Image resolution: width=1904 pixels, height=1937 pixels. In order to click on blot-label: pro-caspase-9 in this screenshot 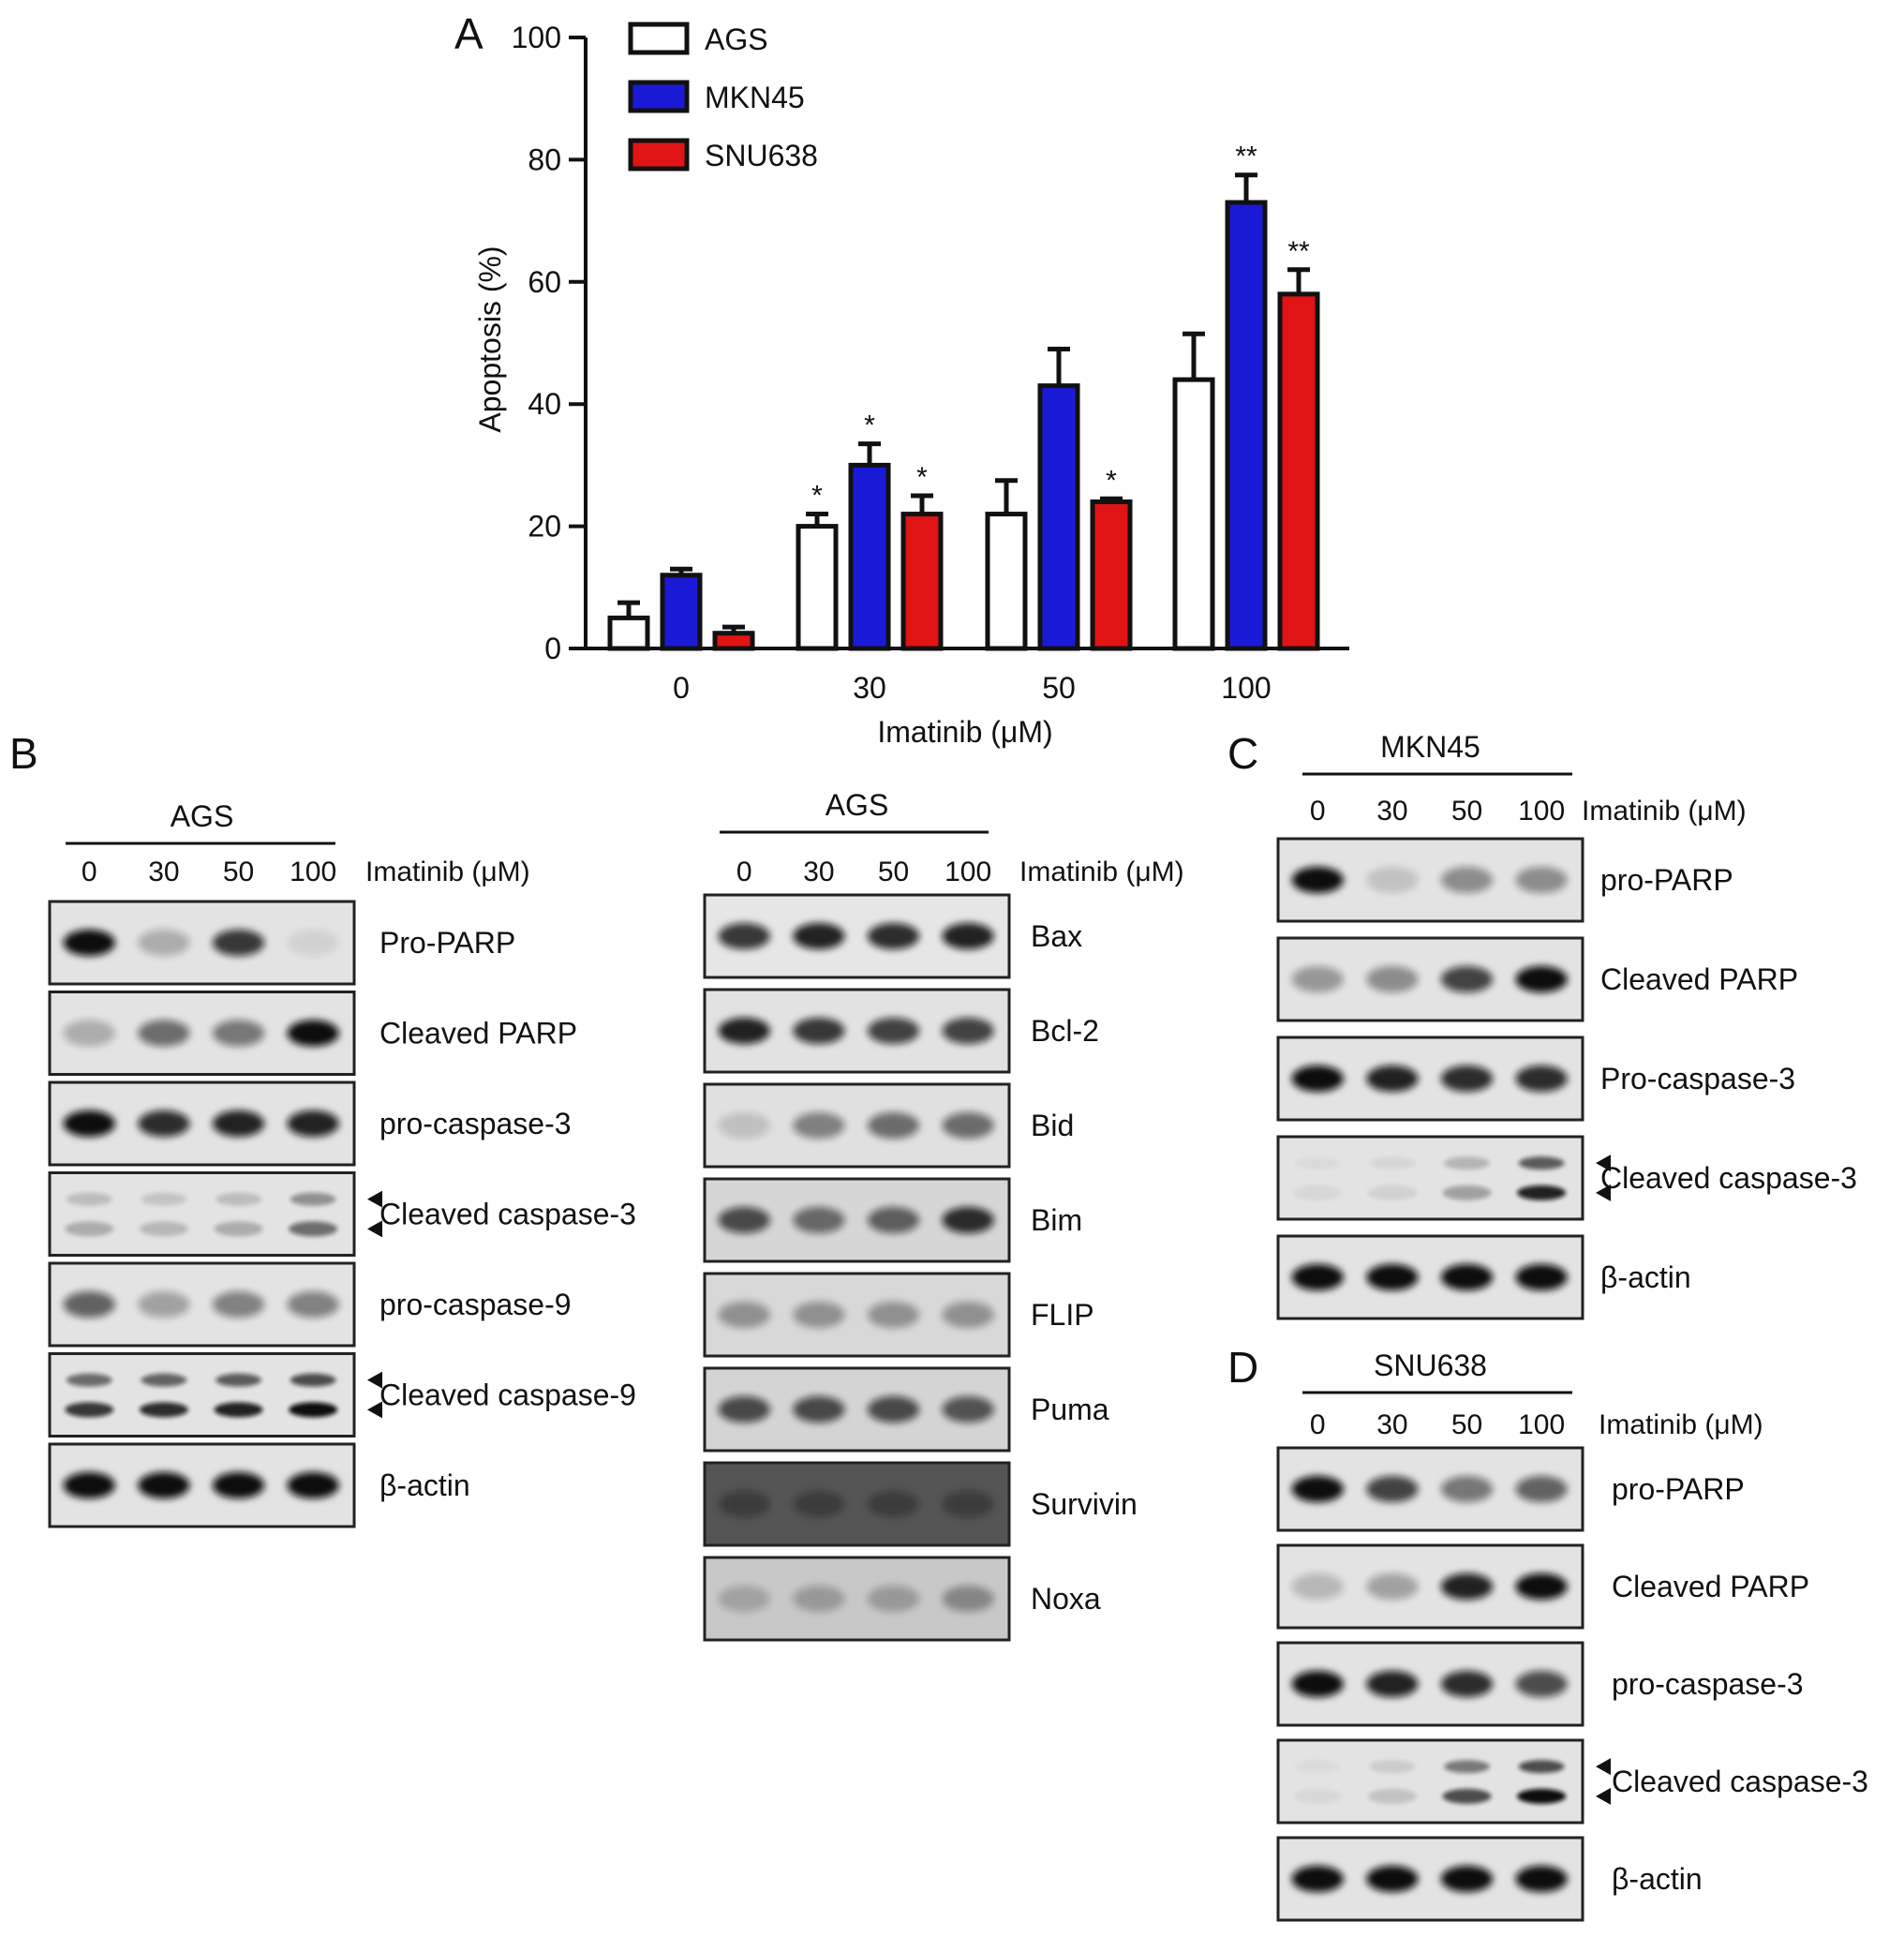, I will do `click(475, 1304)`.